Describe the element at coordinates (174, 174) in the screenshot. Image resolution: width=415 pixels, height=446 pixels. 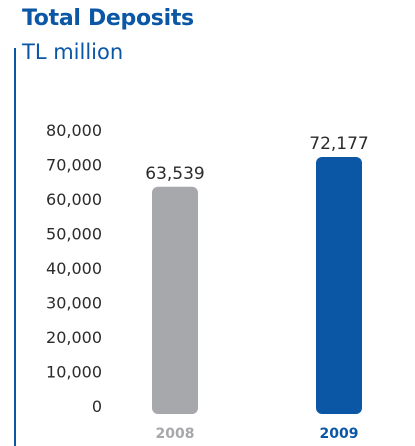
I see `value-label-2008: 63,539` at that location.